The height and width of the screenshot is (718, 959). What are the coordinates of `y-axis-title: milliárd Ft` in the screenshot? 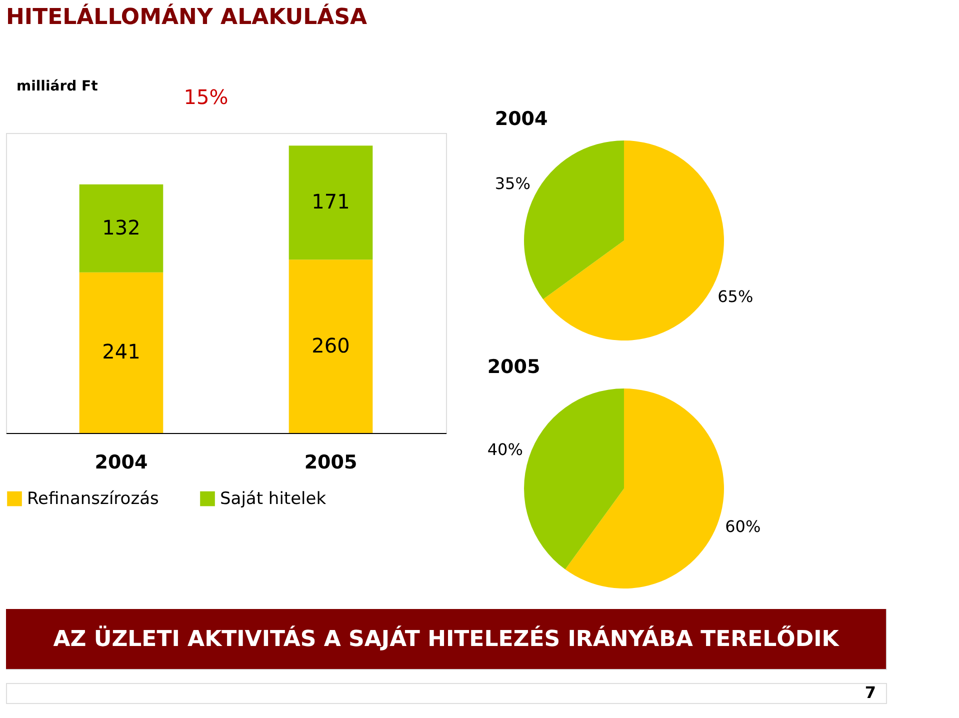 It's located at (57, 86).